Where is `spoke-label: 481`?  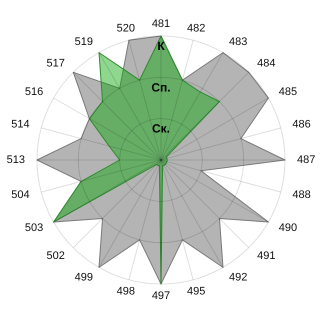
spoke-label: 481 is located at coordinates (161, 24).